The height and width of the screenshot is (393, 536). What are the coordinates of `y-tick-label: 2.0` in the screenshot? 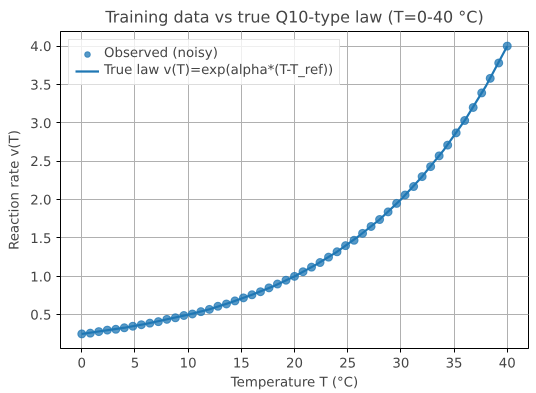 It's located at (41, 201).